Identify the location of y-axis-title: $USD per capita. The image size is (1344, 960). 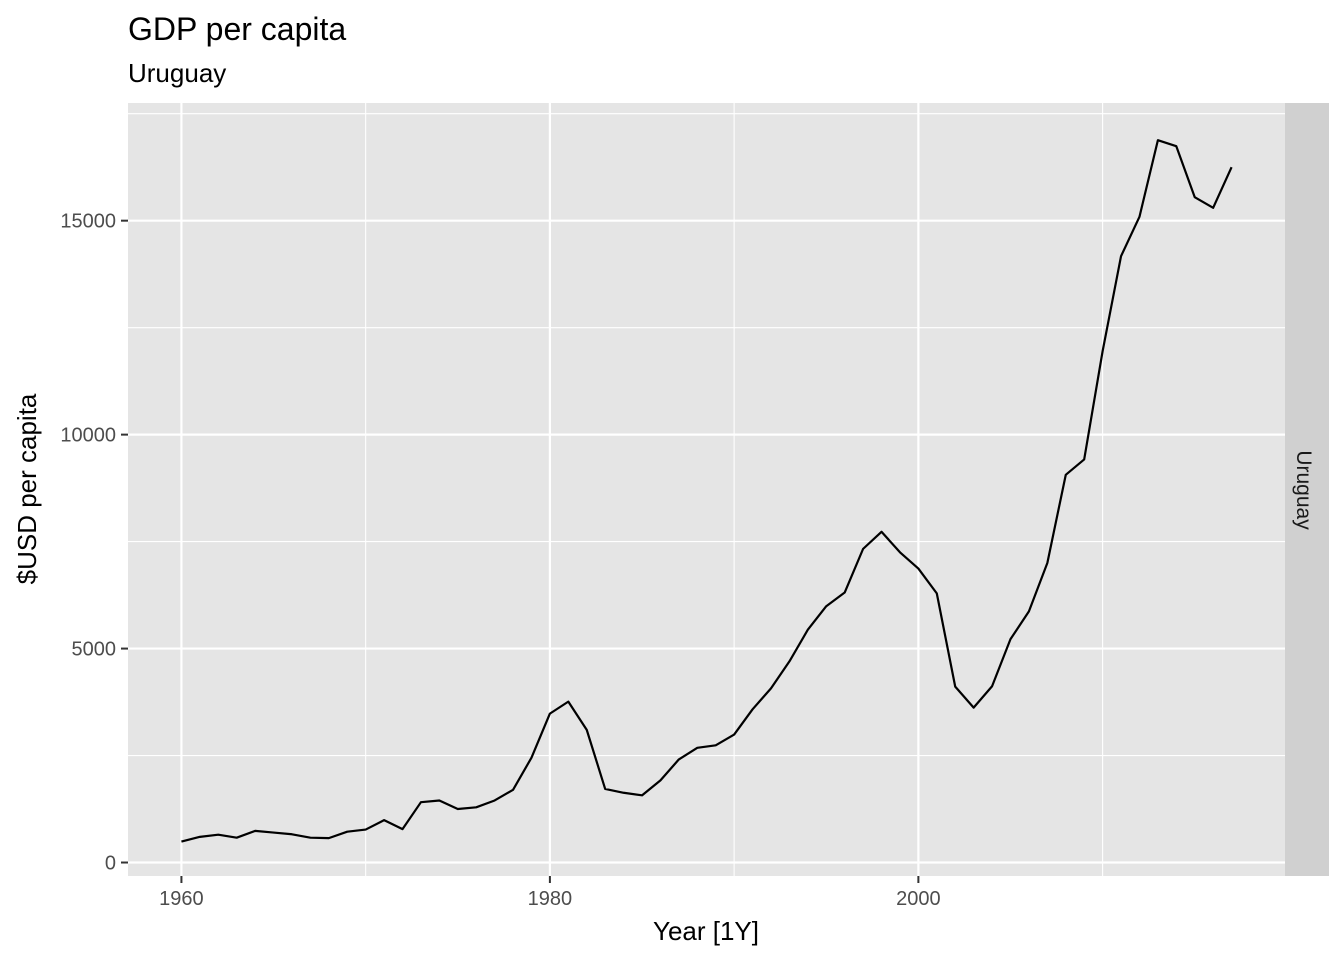
(27, 488).